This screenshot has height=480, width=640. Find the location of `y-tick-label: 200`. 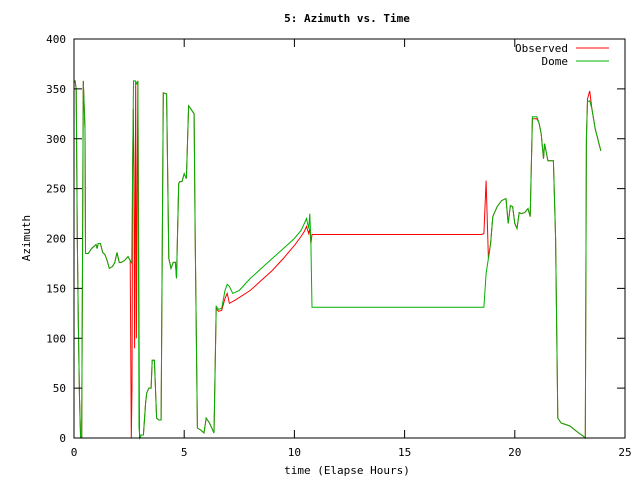

y-tick-label: 200 is located at coordinates (56, 239).